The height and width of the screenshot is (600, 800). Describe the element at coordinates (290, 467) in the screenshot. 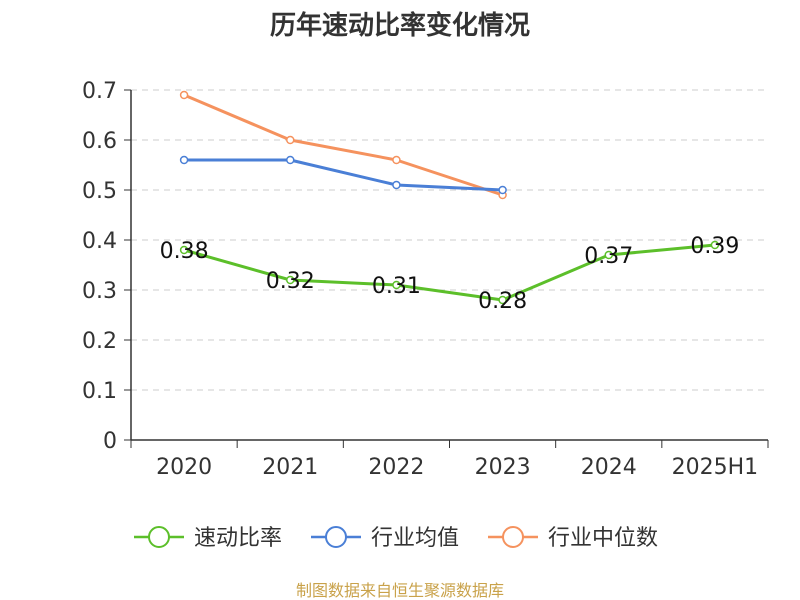

I see `x-tick-label-1: 2021` at that location.